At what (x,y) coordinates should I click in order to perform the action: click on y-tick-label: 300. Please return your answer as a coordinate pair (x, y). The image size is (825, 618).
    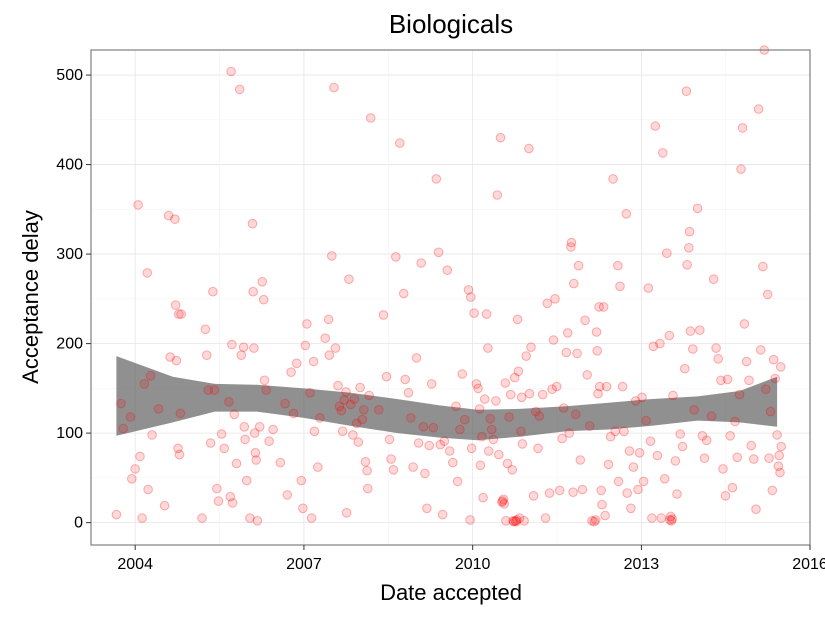
    Looking at the image, I should click on (69, 254).